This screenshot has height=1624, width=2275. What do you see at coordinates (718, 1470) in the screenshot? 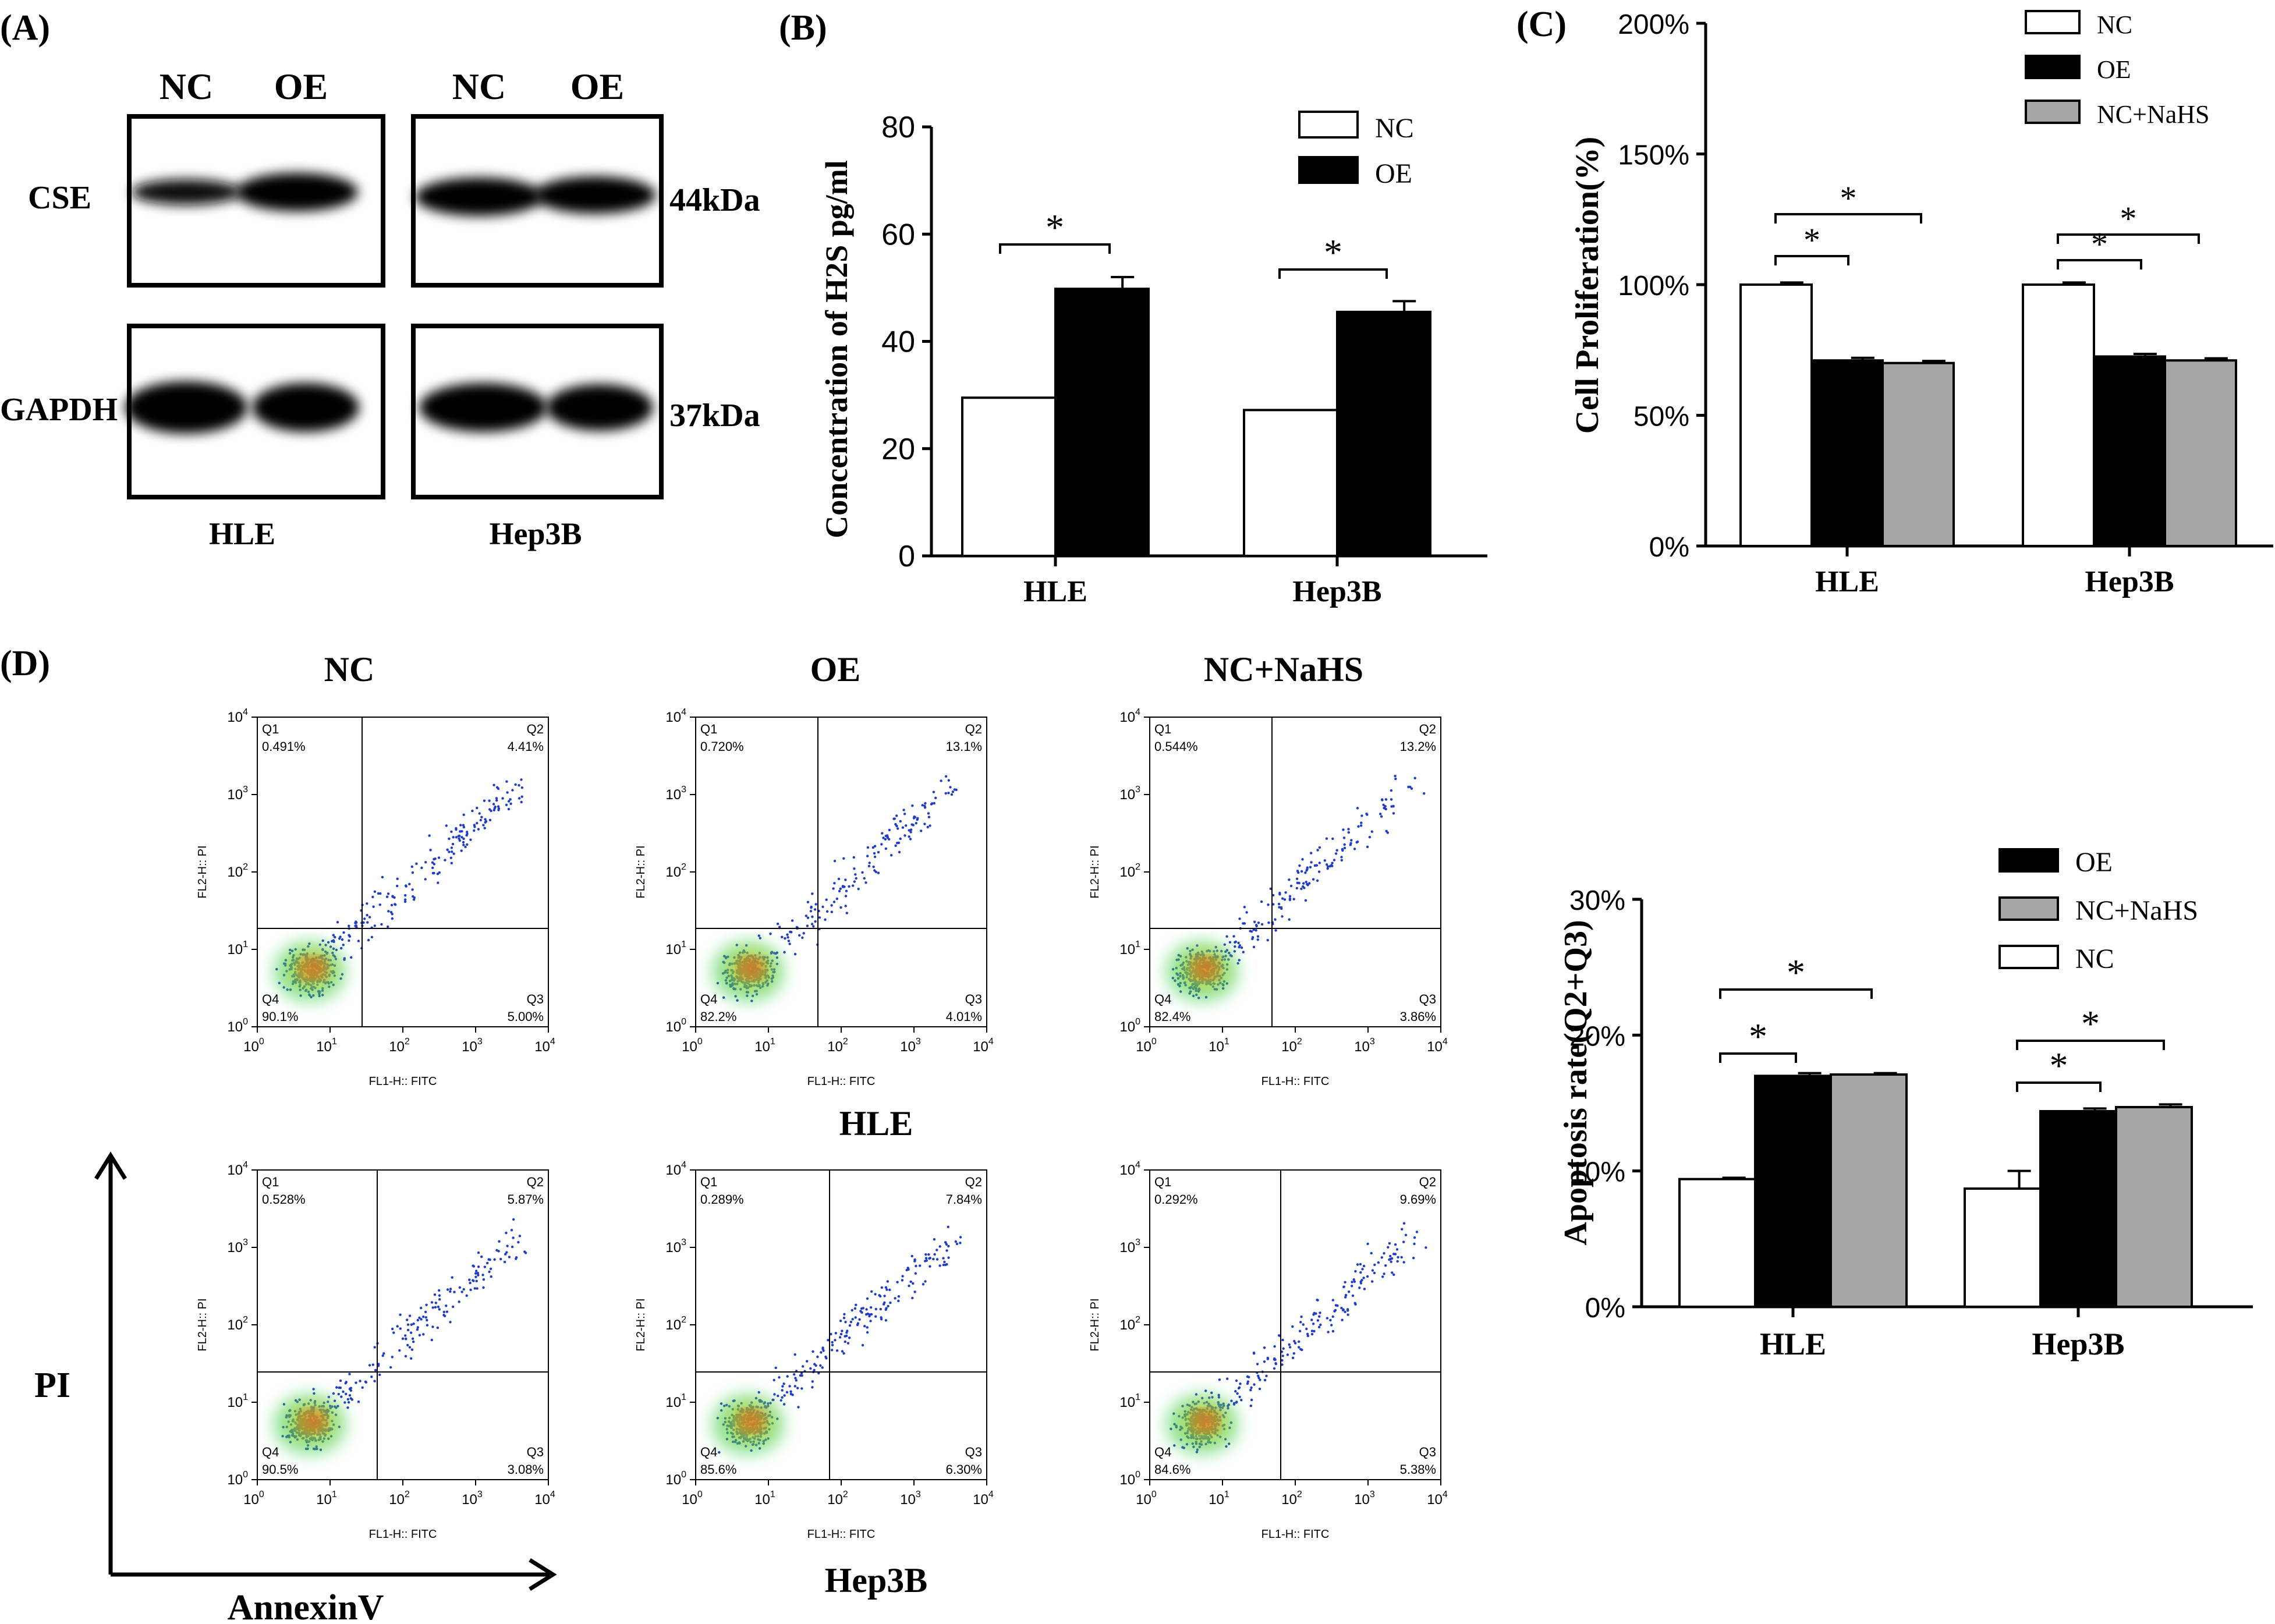
I see `quadrant-value-q4: 85.6%` at bounding box center [718, 1470].